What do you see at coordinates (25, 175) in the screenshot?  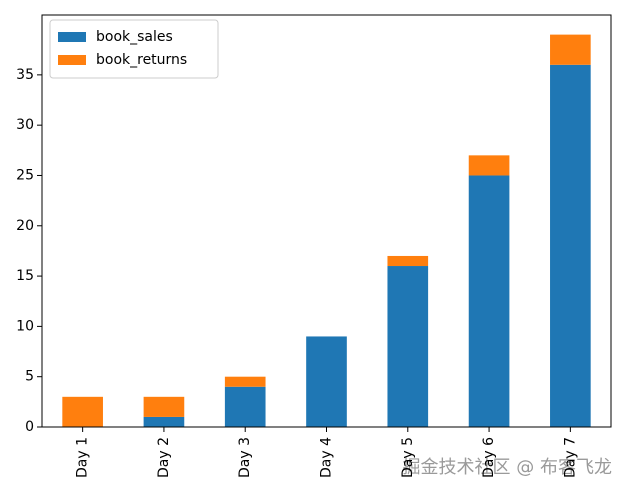 I see `y-tick-label: 25` at bounding box center [25, 175].